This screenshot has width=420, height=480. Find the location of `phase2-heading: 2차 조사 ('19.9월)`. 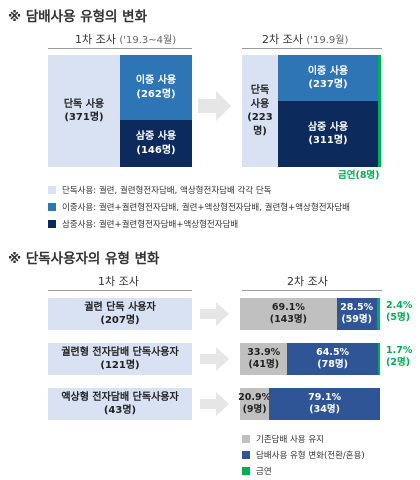

phase2-heading: 2차 조사 ('19.9월) is located at coordinates (305, 39).